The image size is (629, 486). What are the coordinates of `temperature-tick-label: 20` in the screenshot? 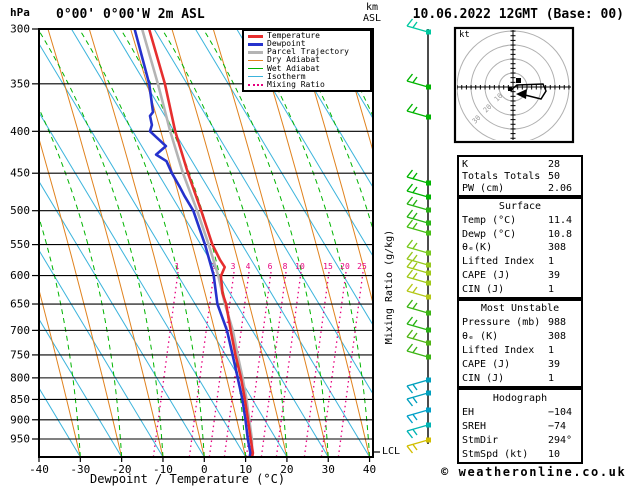 It's located at (286, 469).